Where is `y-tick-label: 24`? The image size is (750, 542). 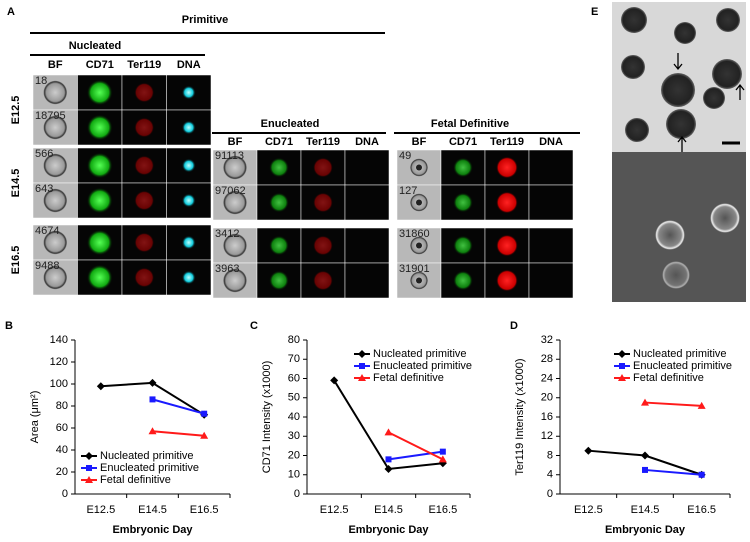
y-tick-label: 24 is located at coordinates (547, 378).